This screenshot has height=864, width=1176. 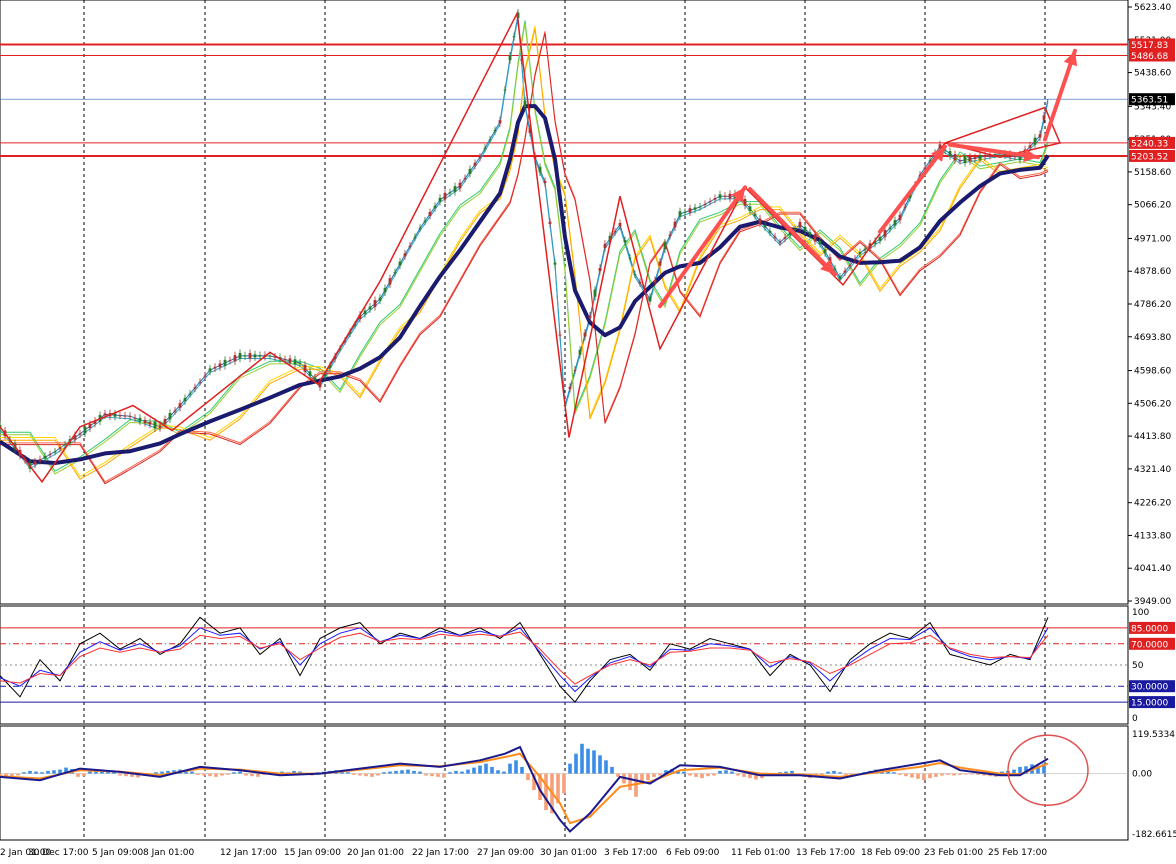 I want to click on price-axis-tick-label: 4413.80, so click(x=1152, y=437).